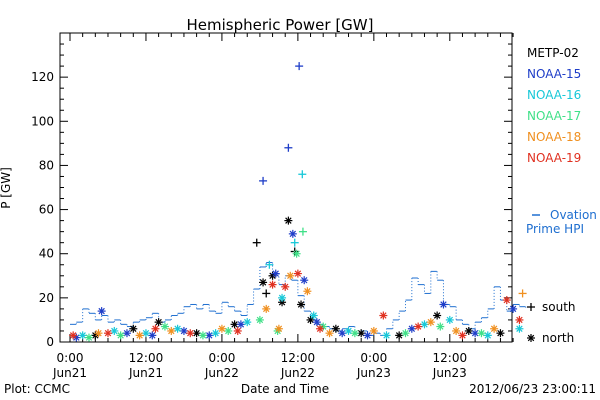 The width and height of the screenshot is (600, 400). I want to click on south-label: south, so click(559, 307).